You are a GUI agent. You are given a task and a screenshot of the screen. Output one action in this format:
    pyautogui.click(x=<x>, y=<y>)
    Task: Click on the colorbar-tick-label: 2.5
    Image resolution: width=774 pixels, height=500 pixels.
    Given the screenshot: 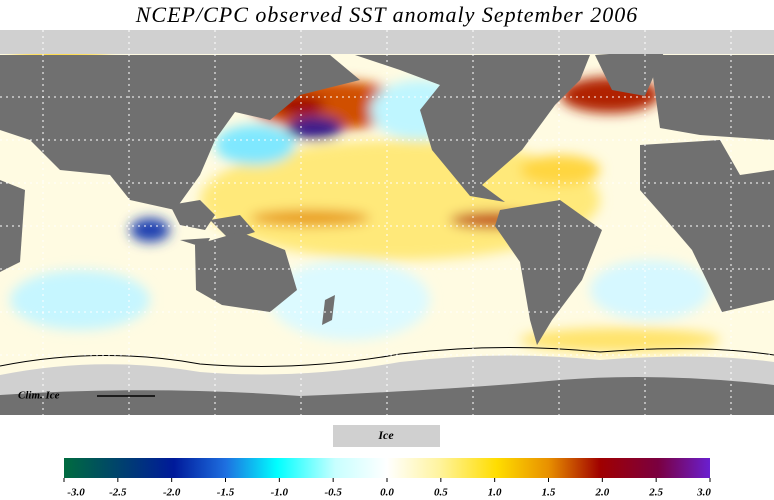 What is the action you would take?
    pyautogui.click(x=655, y=493)
    